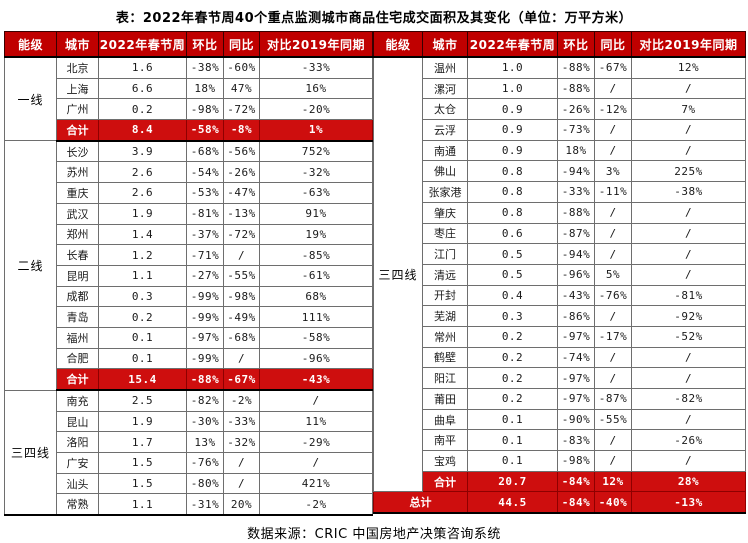 This screenshot has height=543, width=748. I want to click on grand-total-value-cell: -84%, so click(576, 502).